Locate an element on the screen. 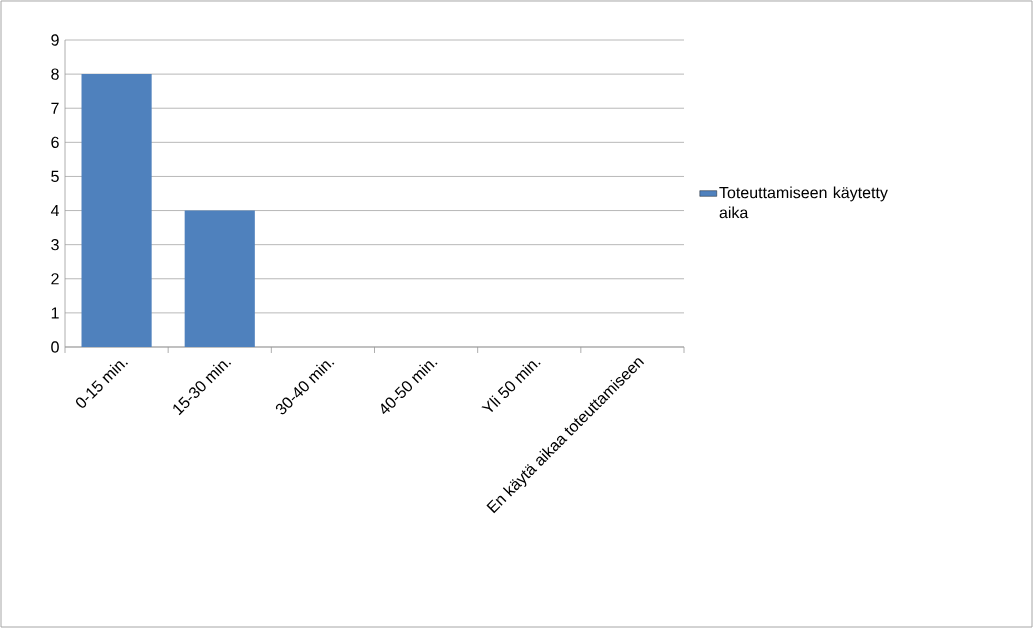 The width and height of the screenshot is (1033, 628). y-tick-label: 3 is located at coordinates (55, 245).